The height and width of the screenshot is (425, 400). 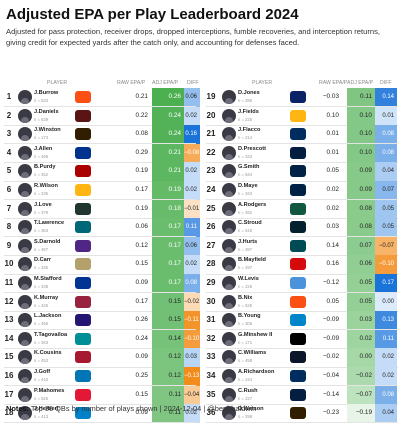 I want to click on play-count: n = 539, so click(x=41, y=119).